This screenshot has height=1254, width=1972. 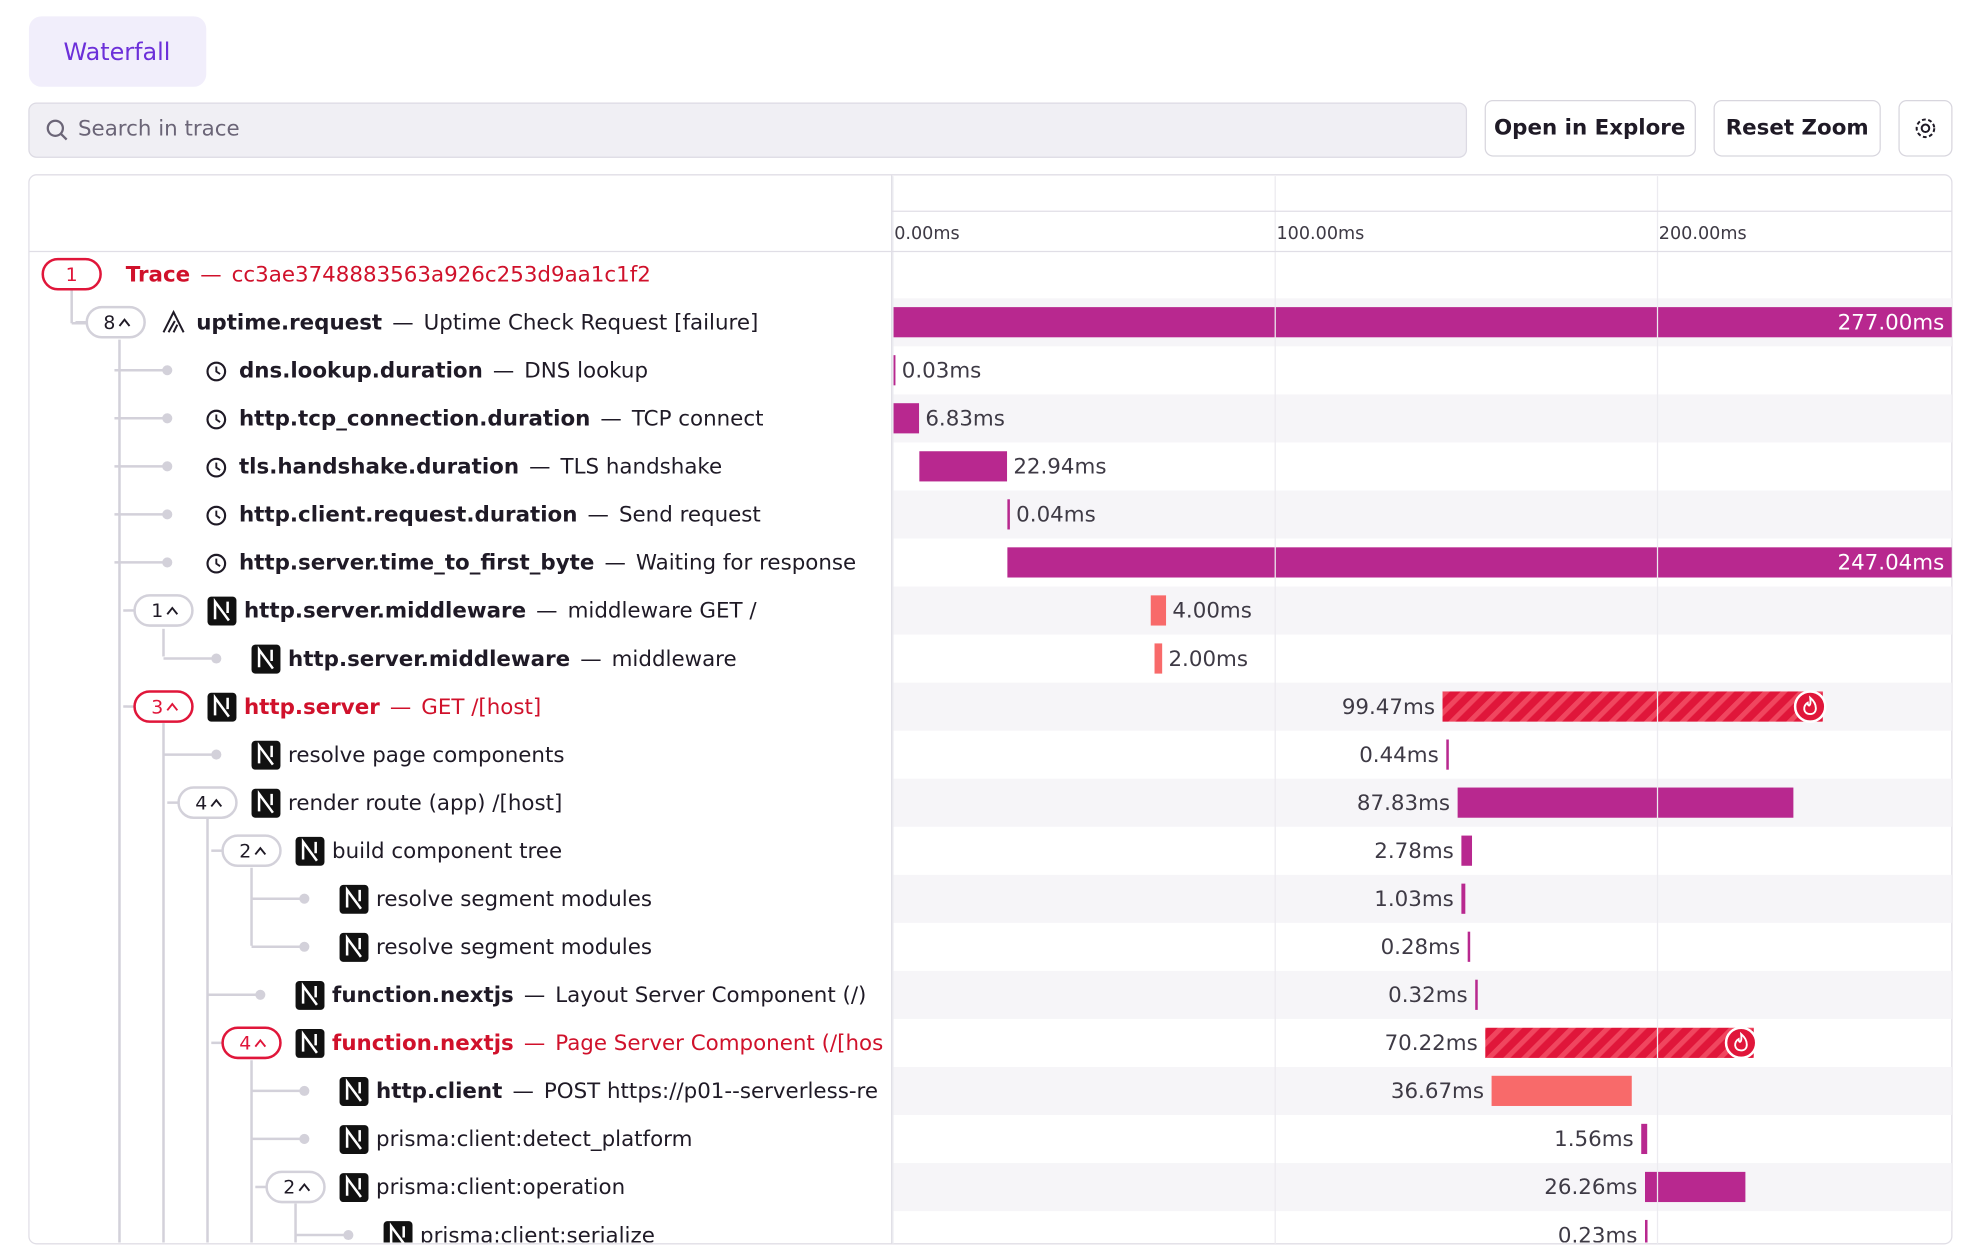 I want to click on search-box, so click(x=748, y=130).